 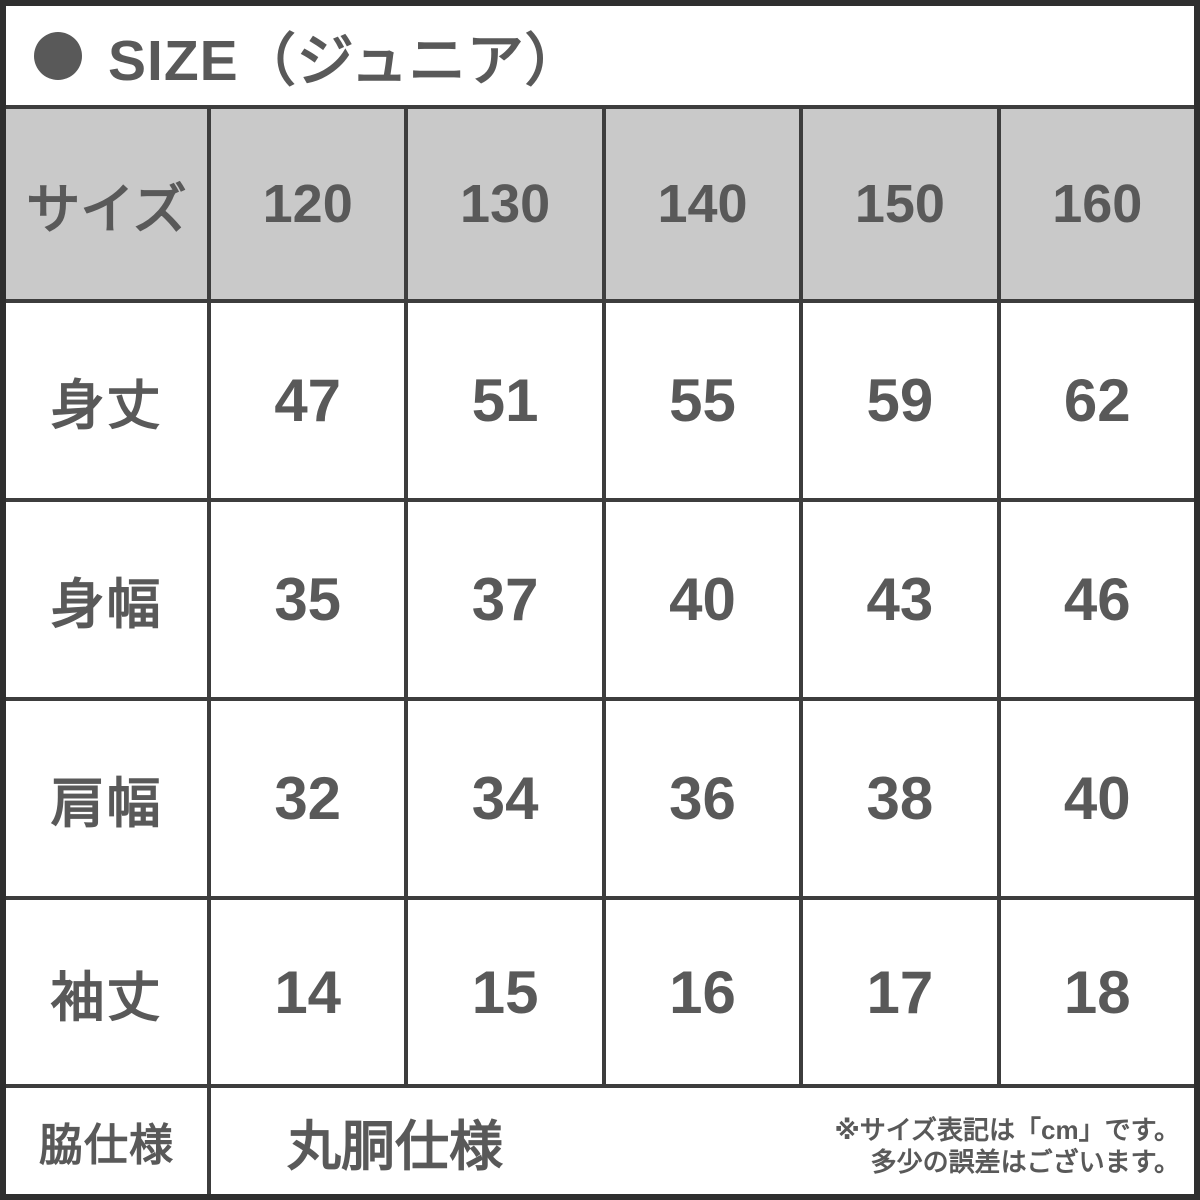 I want to click on table-cell-body-length-140: 55, so click(x=702, y=400).